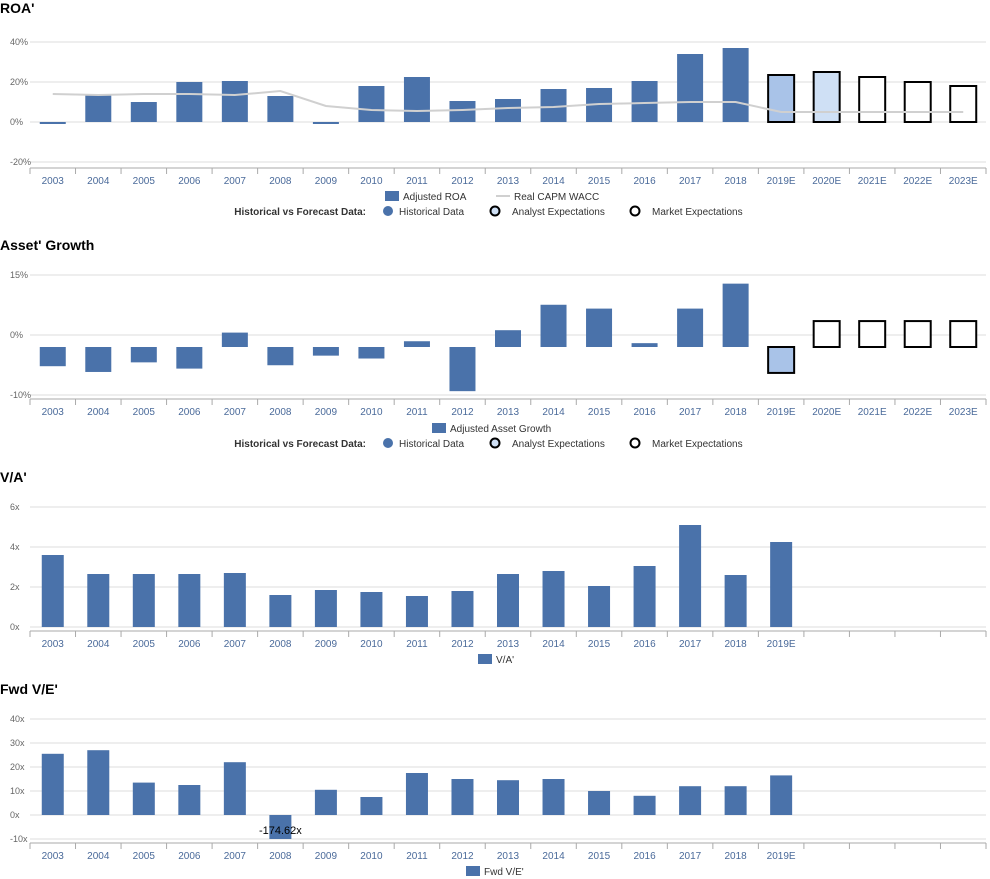  What do you see at coordinates (872, 412) in the screenshot?
I see `x-tick-label: 2021E` at bounding box center [872, 412].